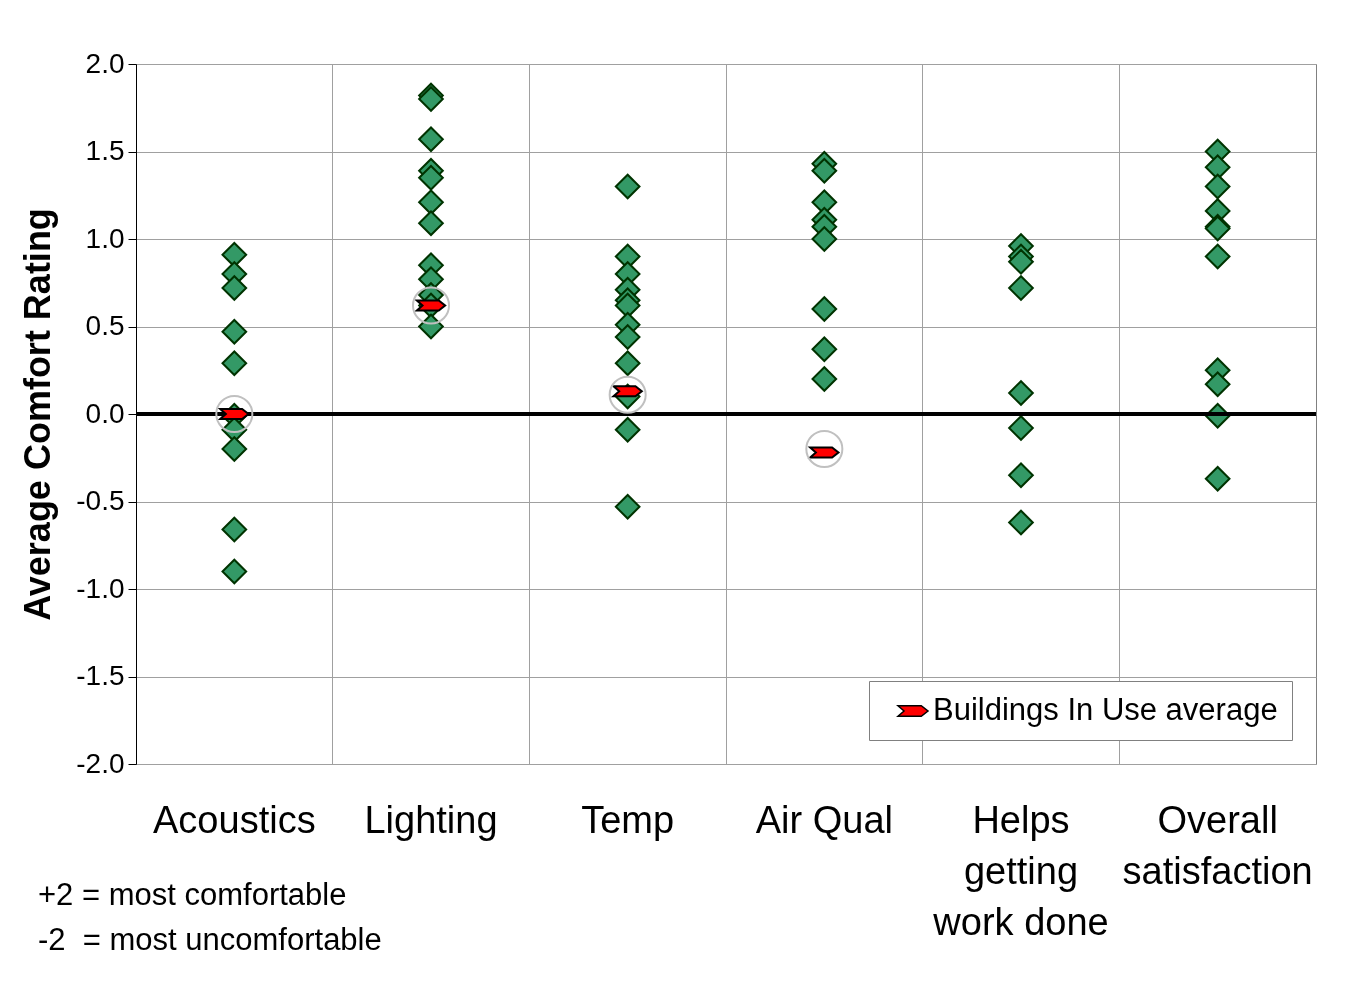 The image size is (1353, 981). What do you see at coordinates (824, 819) in the screenshot?
I see `x-tick-label: Air Qual` at bounding box center [824, 819].